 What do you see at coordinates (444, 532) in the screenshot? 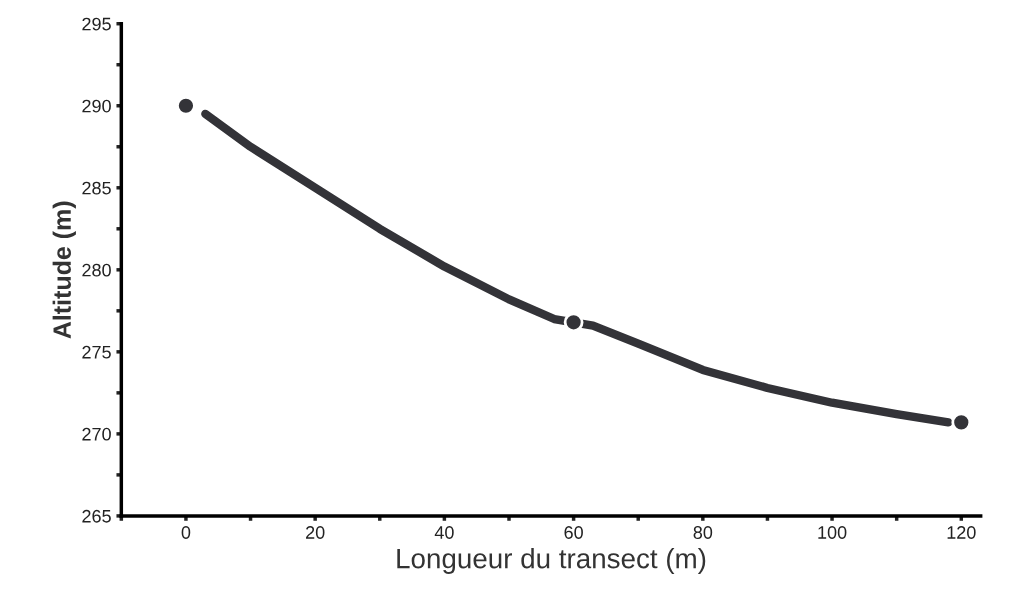
I see `x-tick-label: 40` at bounding box center [444, 532].